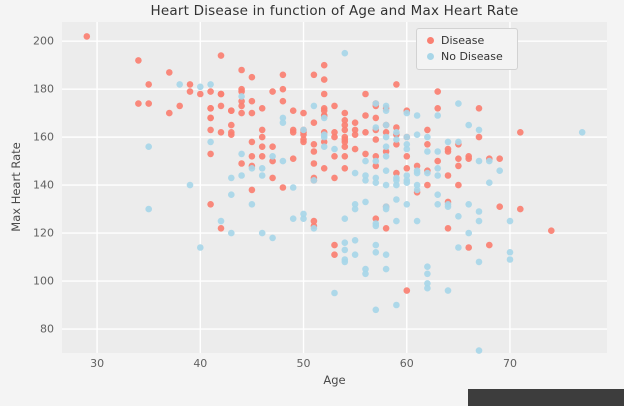  What do you see at coordinates (97, 363) in the screenshot?
I see `svg-text: 30` at bounding box center [97, 363].